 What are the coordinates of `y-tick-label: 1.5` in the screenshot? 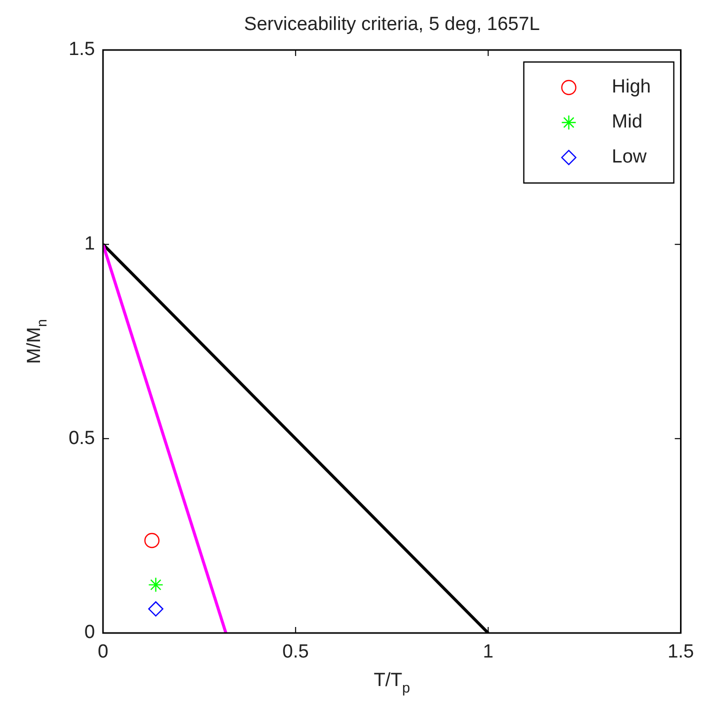 It's located at (81, 49).